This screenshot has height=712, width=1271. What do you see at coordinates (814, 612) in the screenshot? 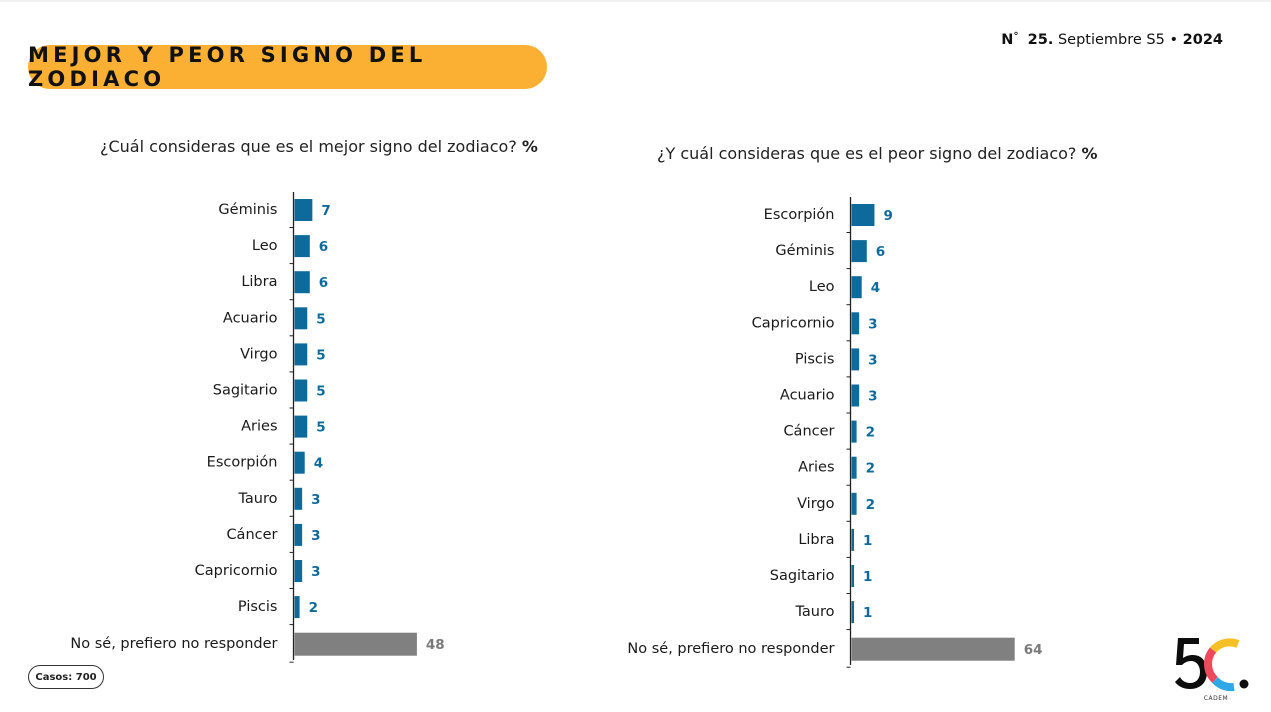
I see `worst-category-label: Tauro` at bounding box center [814, 612].